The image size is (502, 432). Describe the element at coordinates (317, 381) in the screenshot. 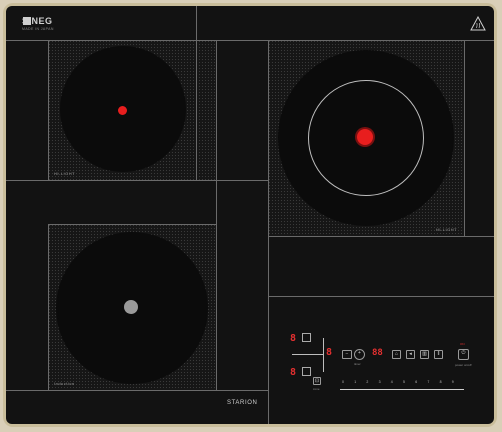

I see `zone-select-key: ⊡` at that location.